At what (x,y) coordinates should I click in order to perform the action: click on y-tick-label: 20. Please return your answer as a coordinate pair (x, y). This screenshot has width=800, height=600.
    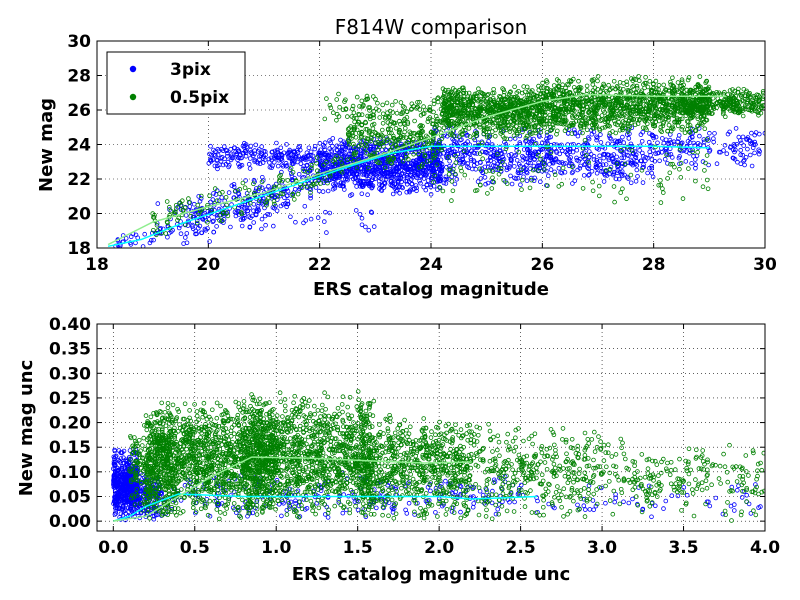
    Looking at the image, I should click on (79, 215).